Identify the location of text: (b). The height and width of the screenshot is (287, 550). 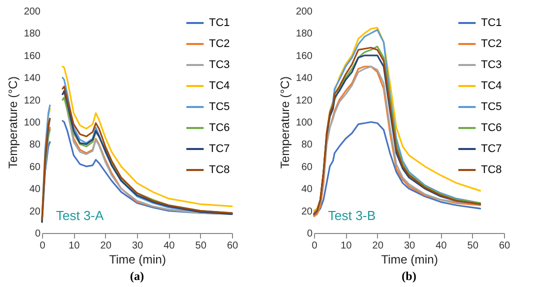
(409, 276).